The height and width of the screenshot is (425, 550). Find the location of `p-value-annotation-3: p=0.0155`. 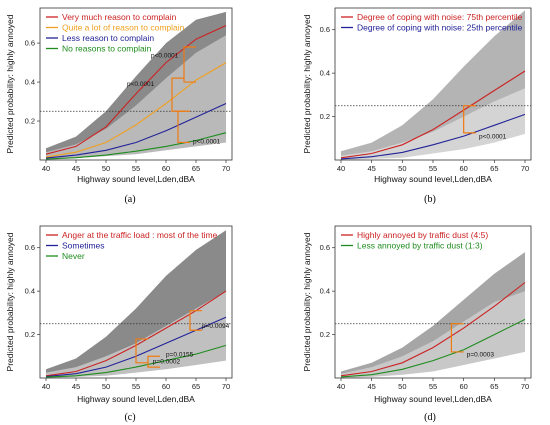

p-value-annotation-3: p=0.0155 is located at coordinates (180, 355).